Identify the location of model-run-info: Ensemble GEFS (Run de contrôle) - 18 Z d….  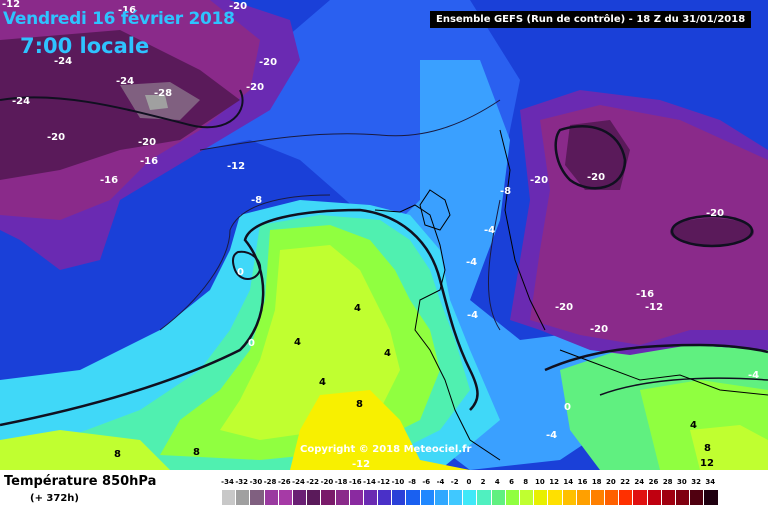
(591, 19).